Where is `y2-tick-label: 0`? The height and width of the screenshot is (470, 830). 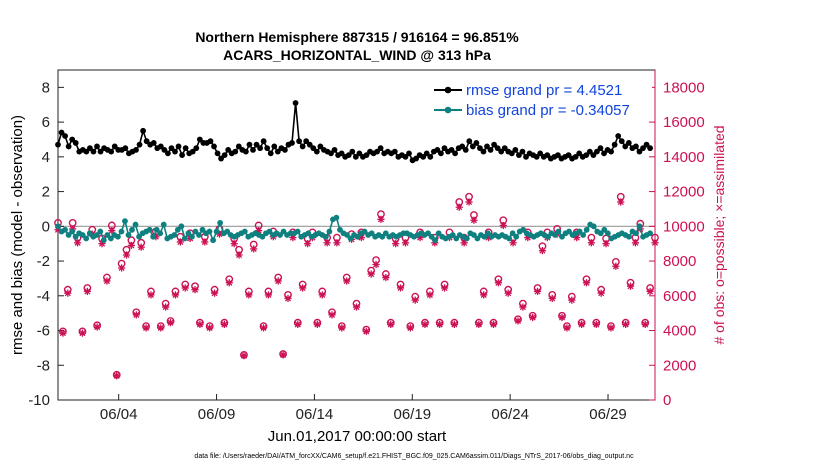 y2-tick-label: 0 is located at coordinates (667, 400).